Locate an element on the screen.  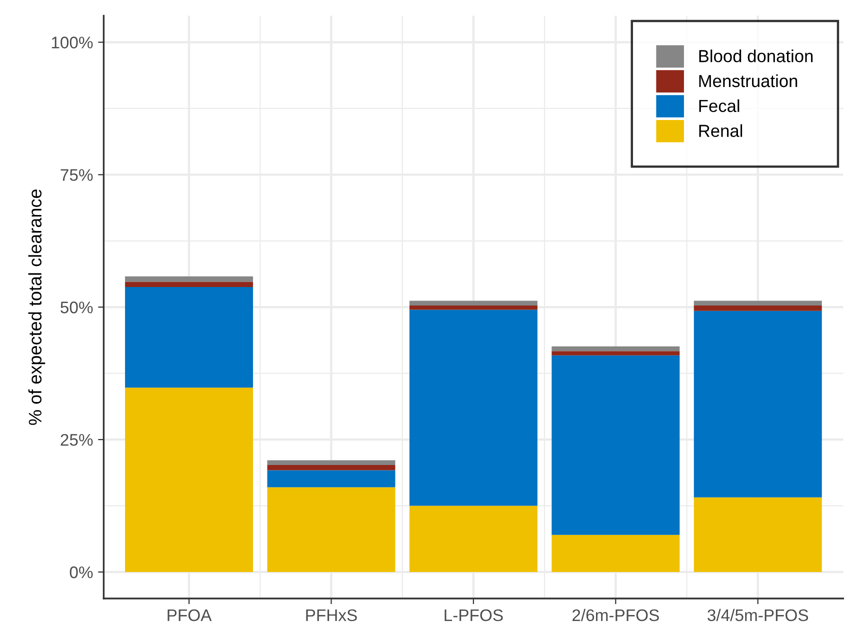
x-tick-label: L-PFOS is located at coordinates (473, 615).